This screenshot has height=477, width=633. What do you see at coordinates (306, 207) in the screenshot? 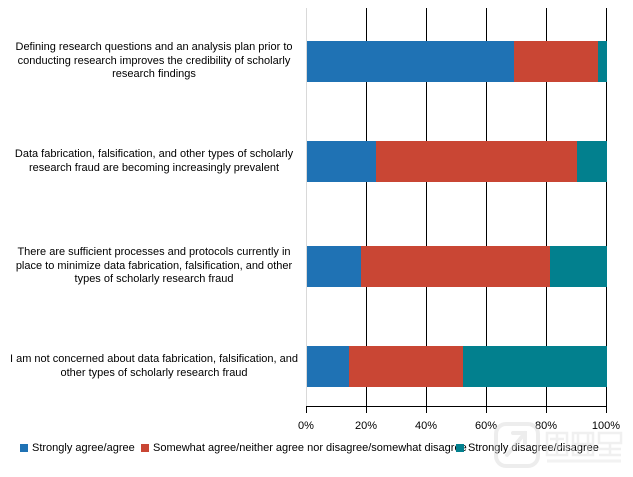
I see `y-axis-line` at bounding box center [306, 207].